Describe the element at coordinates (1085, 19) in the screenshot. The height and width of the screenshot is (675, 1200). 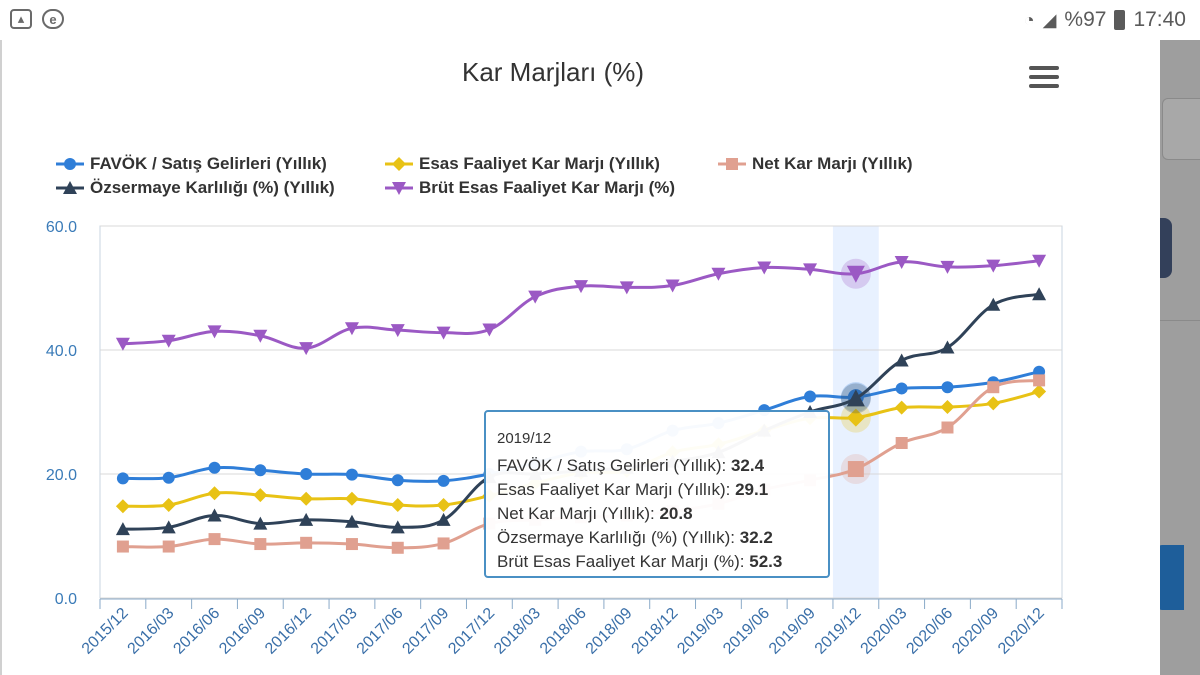
I see `battery-percent: %97` at that location.